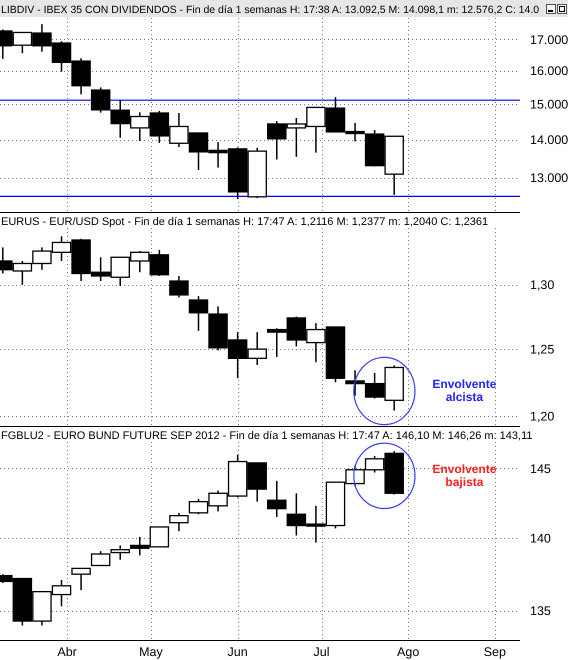 Image resolution: width=568 pixels, height=660 pixels. What do you see at coordinates (464, 390) in the screenshot?
I see `annotation: Envolvente alcista` at bounding box center [464, 390].